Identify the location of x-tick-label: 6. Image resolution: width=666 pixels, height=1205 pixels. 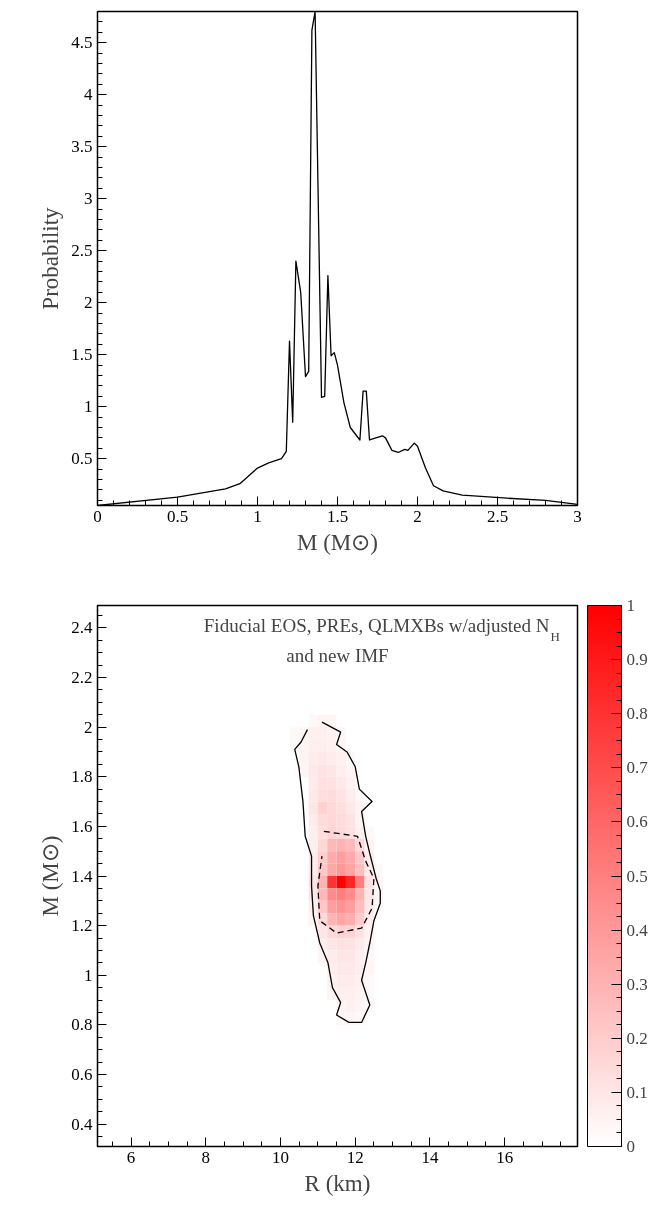
(131, 1157).